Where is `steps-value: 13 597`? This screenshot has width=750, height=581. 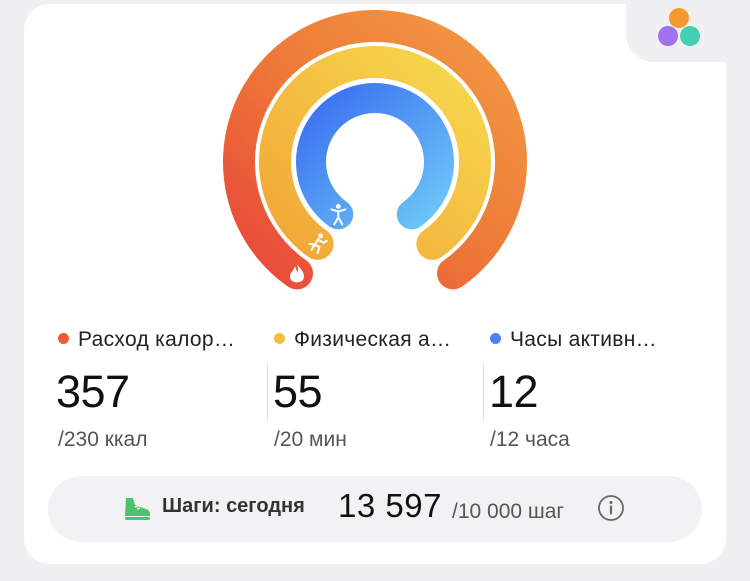
steps-value: 13 597 is located at coordinates (390, 505).